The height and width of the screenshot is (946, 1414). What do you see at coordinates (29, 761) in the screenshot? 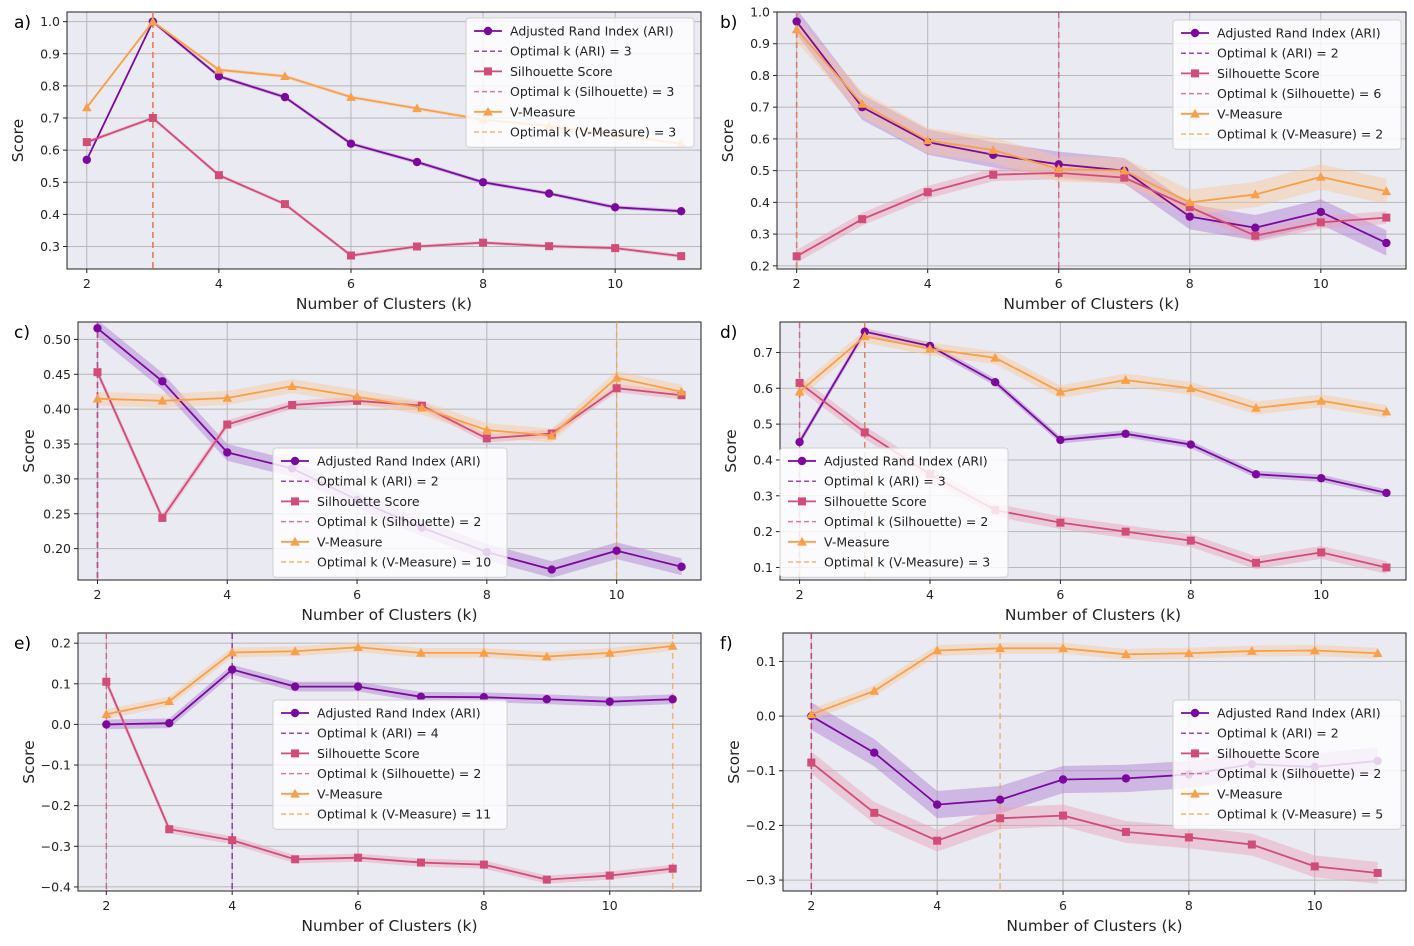
I see `y-axis-label: Score` at bounding box center [29, 761].